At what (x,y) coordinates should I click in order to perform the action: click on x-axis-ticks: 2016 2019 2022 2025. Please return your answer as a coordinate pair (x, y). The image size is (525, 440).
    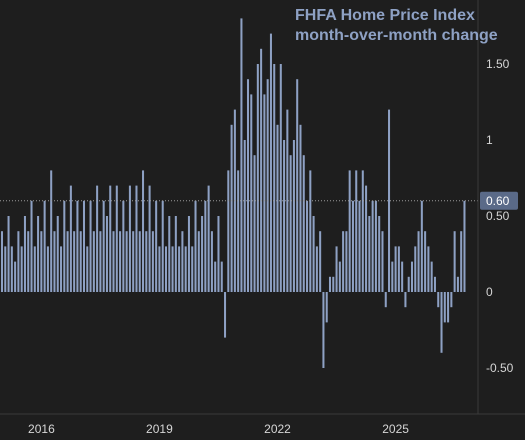
    Looking at the image, I should click on (218, 429).